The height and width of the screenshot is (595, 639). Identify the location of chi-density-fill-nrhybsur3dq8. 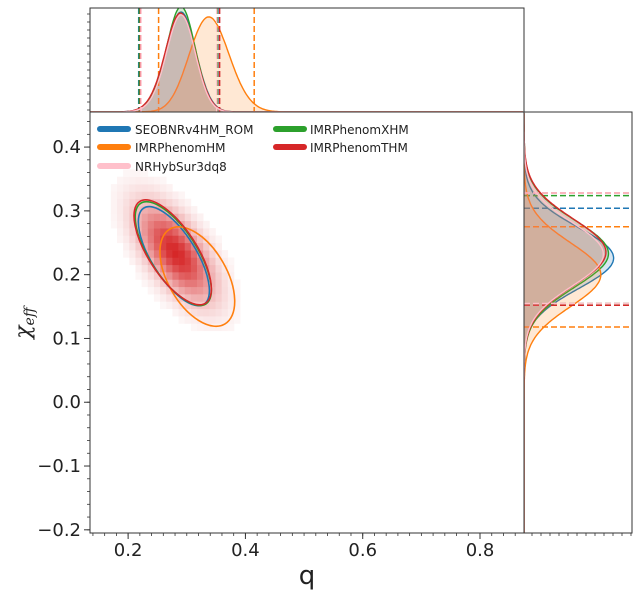
(564, 322).